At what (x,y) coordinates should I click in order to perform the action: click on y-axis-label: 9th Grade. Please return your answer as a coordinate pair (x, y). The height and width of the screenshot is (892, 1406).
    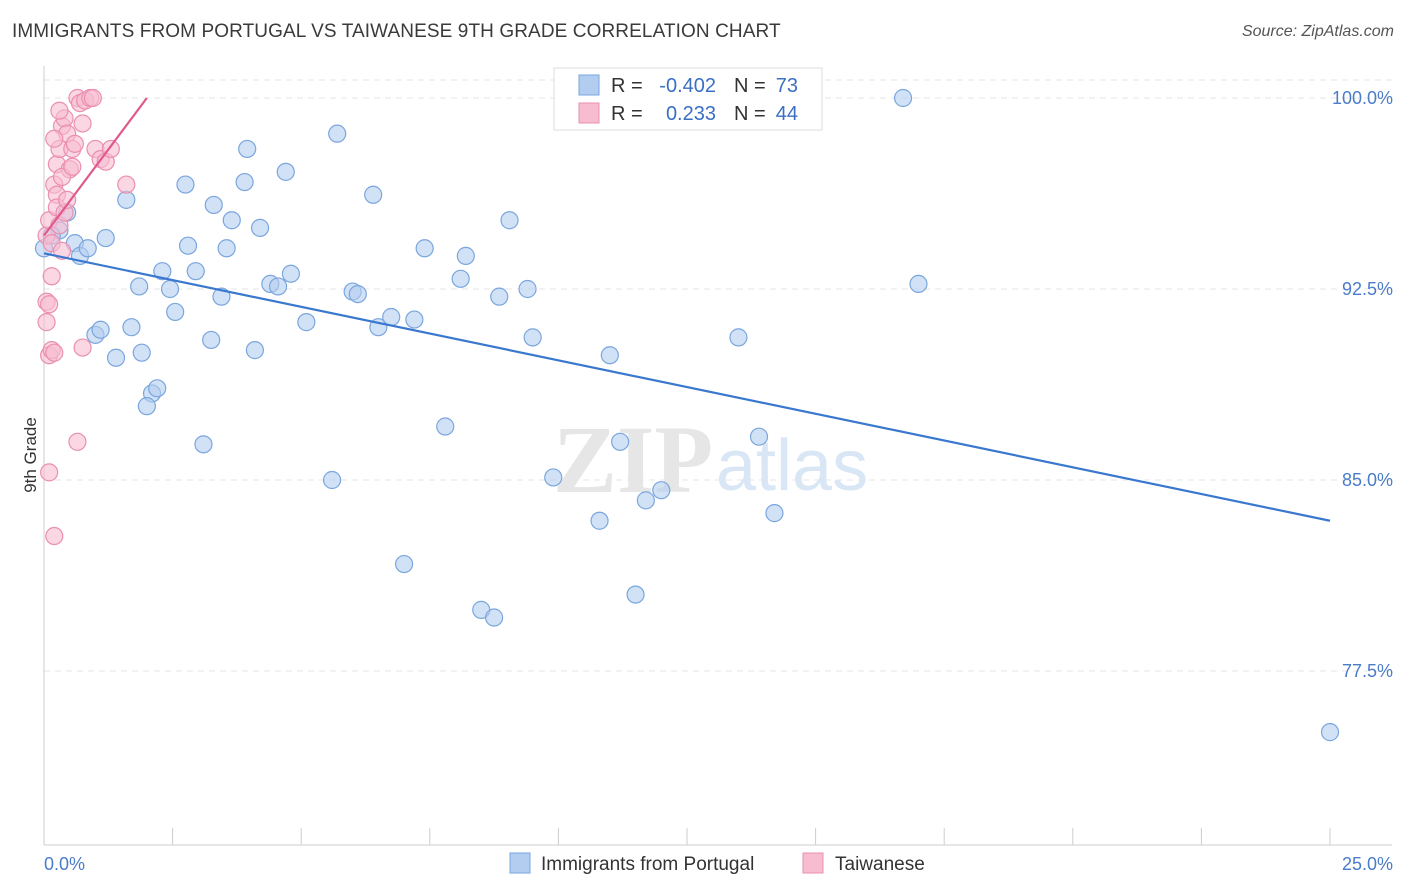
    Looking at the image, I should click on (30, 455).